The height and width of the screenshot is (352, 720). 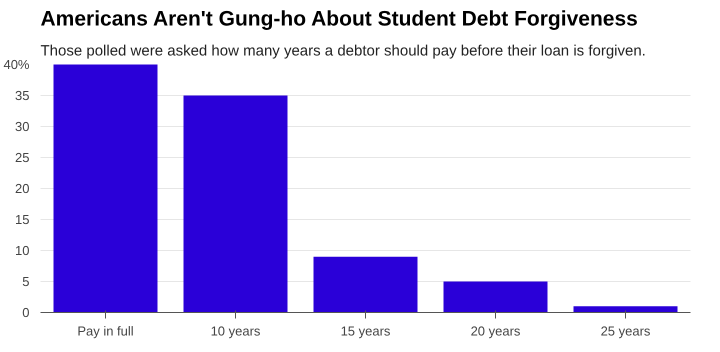 I want to click on x-tick-label: 10 years, so click(x=235, y=331).